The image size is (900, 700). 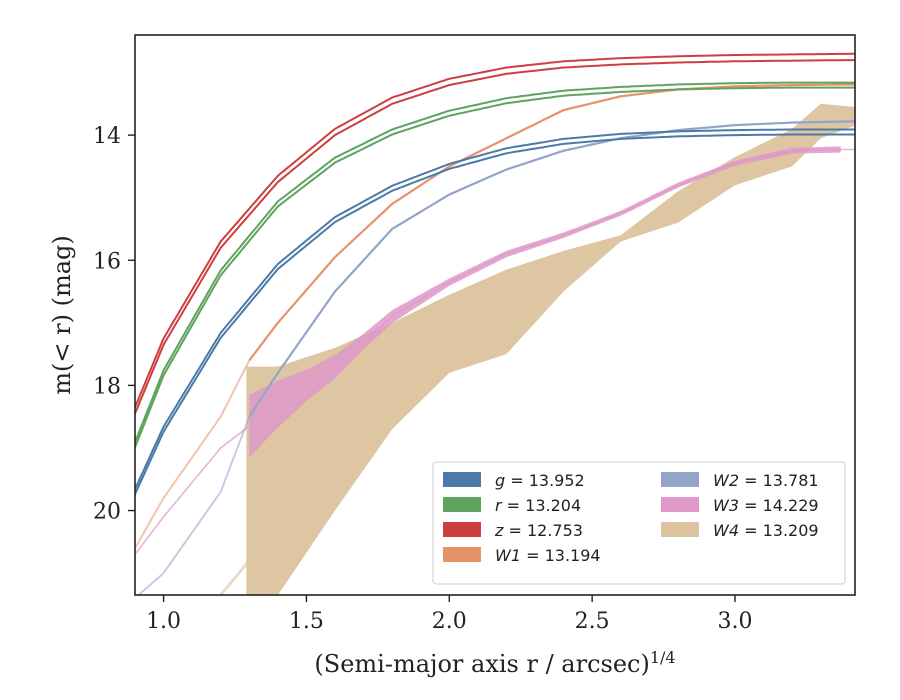 I want to click on legend-swatch-w2, so click(x=680, y=479).